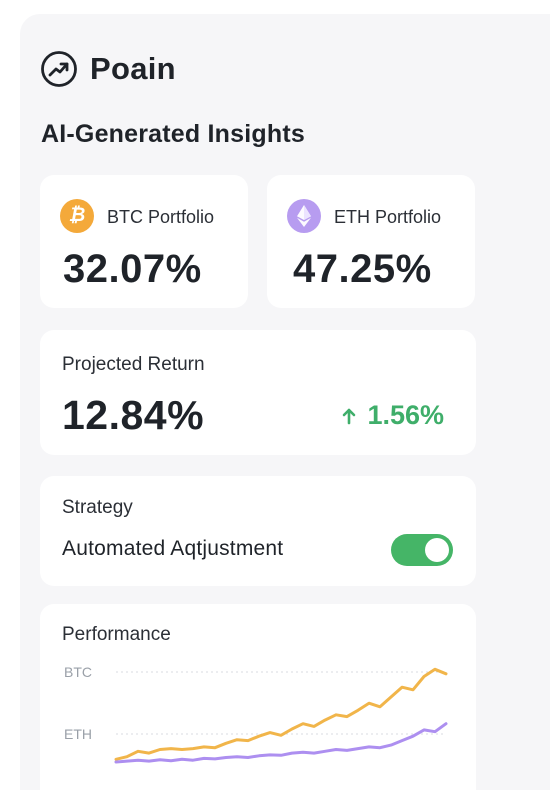 The width and height of the screenshot is (550, 790). What do you see at coordinates (349, 416) in the screenshot?
I see `arrow-up-icon` at bounding box center [349, 416].